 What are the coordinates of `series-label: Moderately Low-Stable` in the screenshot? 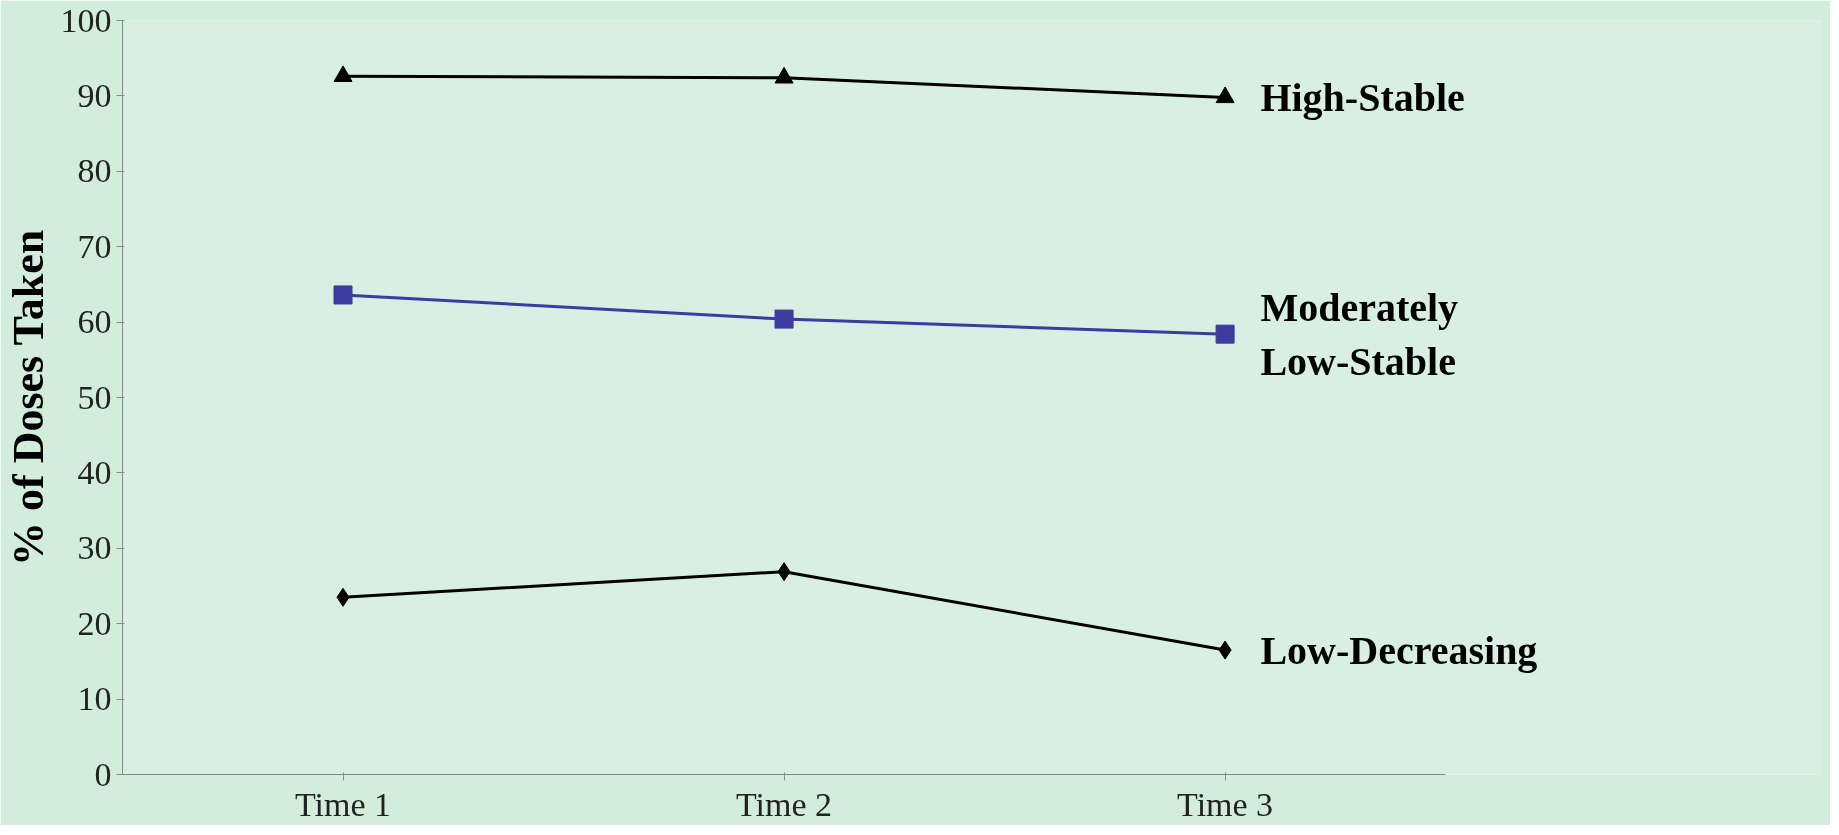 It's located at (1359, 334).